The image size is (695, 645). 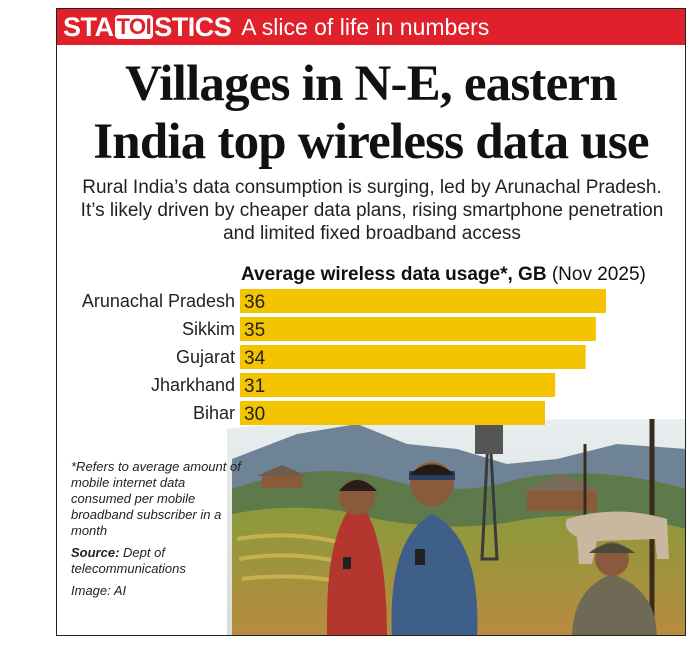 I want to click on chart-title-suffix: (Nov 2025), so click(x=598, y=274).